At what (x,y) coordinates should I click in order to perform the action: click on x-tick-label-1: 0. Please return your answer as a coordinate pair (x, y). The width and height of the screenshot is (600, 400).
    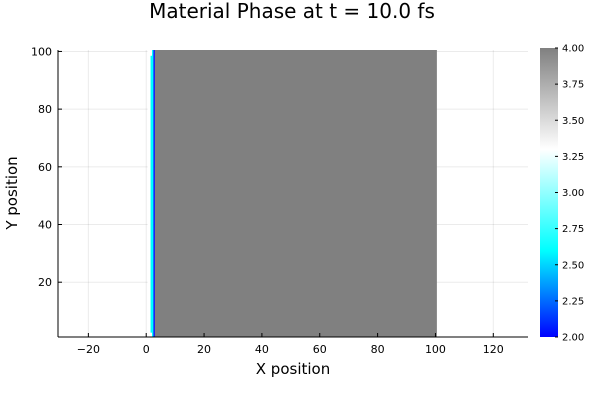
    Looking at the image, I should click on (146, 349).